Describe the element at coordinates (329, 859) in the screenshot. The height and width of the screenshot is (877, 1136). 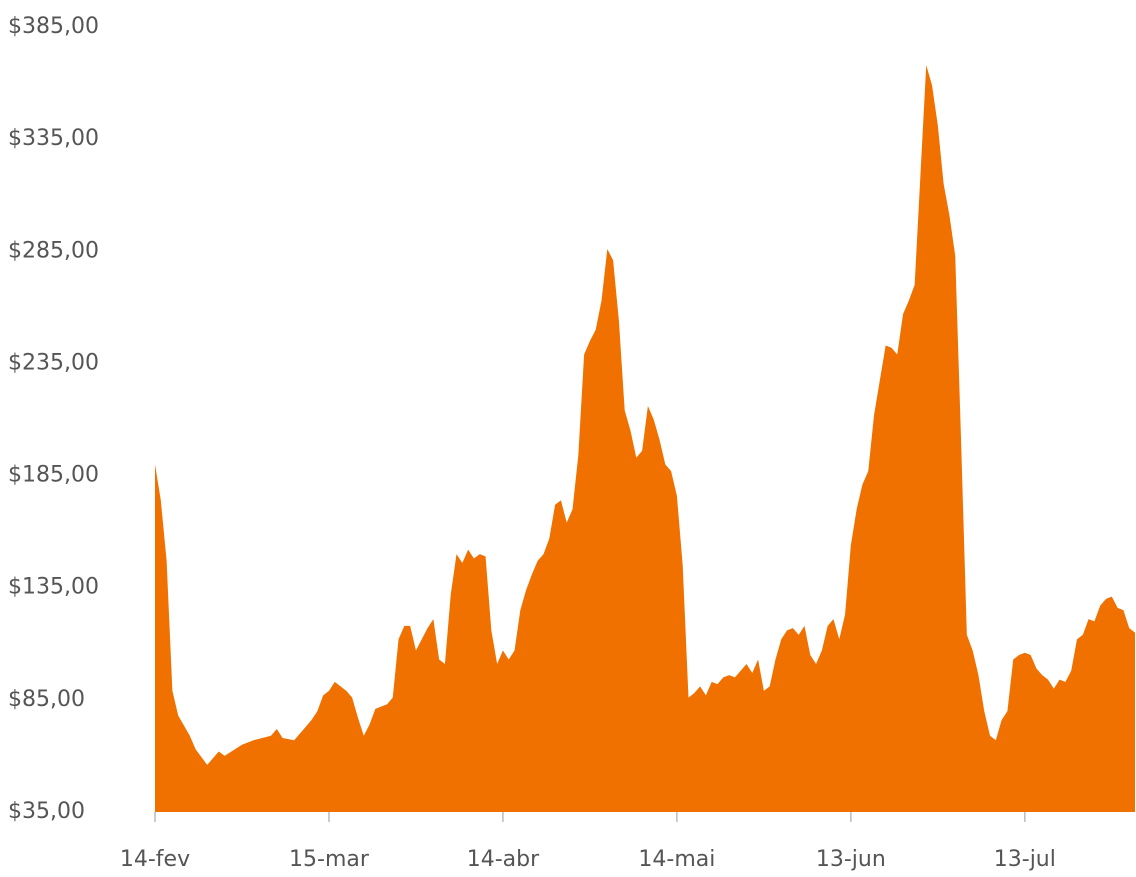
I see `x-tick-label: 15-mar` at that location.